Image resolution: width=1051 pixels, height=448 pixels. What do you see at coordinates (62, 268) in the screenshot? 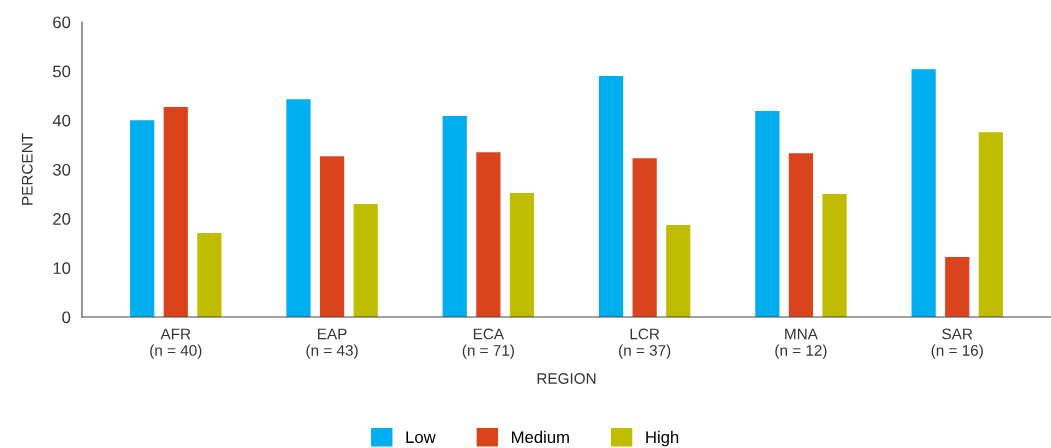
I see `y-tick-label: 10` at bounding box center [62, 268].